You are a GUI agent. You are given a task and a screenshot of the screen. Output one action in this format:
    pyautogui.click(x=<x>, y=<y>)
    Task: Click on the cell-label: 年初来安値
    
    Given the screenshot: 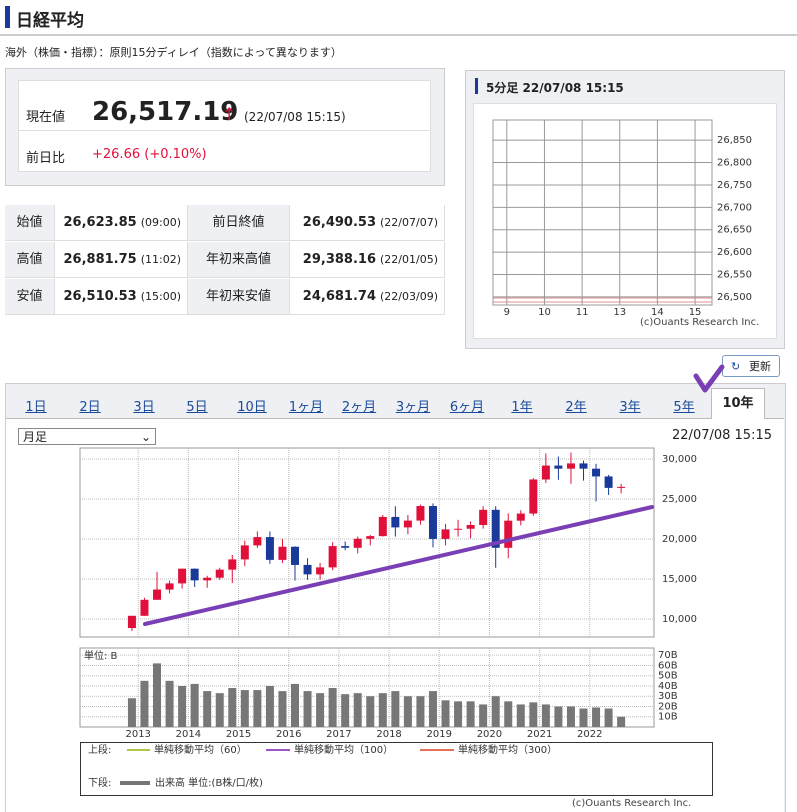 What is the action you would take?
    pyautogui.click(x=238, y=296)
    